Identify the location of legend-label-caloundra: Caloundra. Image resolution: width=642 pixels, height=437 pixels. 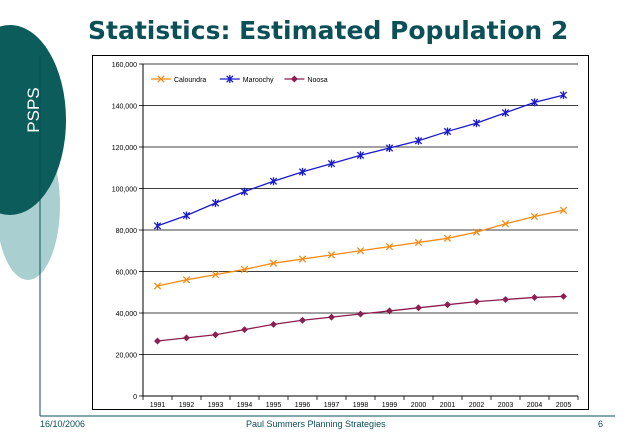
(190, 80).